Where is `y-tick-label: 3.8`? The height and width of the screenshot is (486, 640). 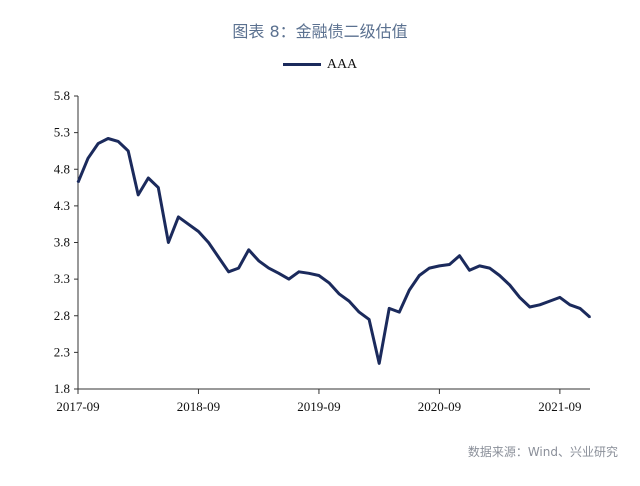
y-tick-label: 3.8 is located at coordinates (62, 242).